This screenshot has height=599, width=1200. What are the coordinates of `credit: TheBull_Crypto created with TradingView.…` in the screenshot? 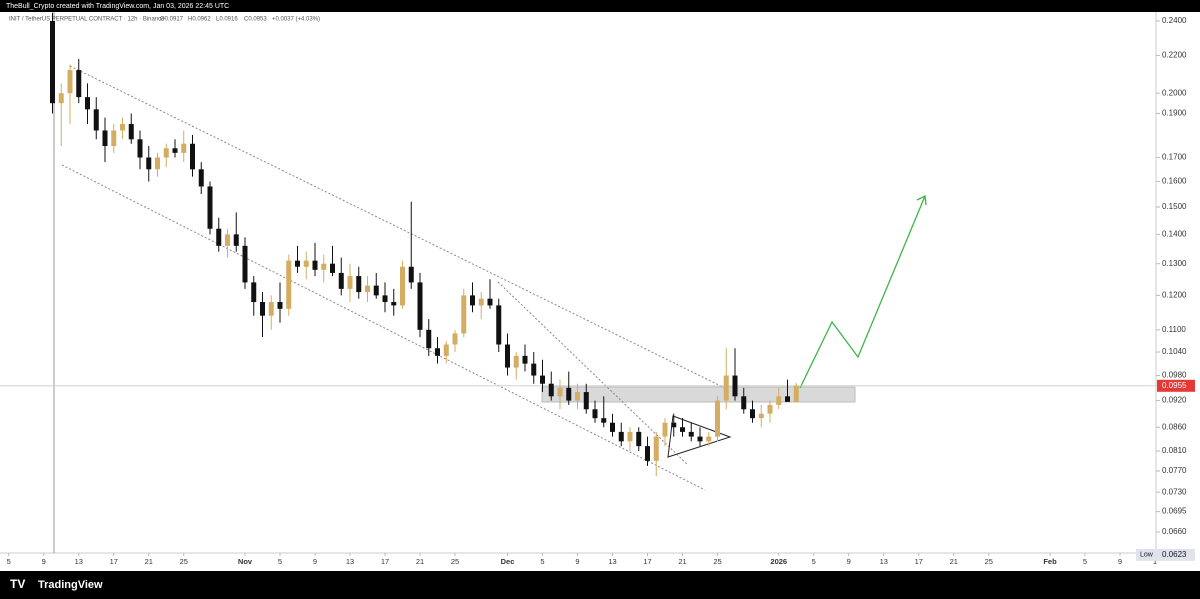 It's located at (117, 6).